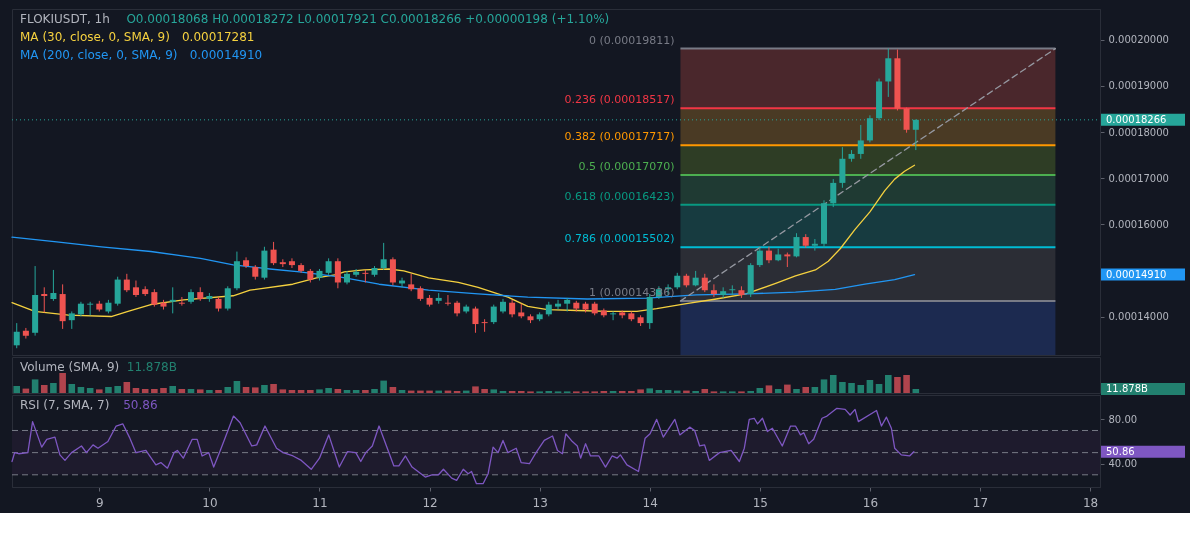 The width and height of the screenshot is (1200, 537). What do you see at coordinates (1138, 86) in the screenshot?
I see `y-tick-label: 0.00019000` at bounding box center [1138, 86].